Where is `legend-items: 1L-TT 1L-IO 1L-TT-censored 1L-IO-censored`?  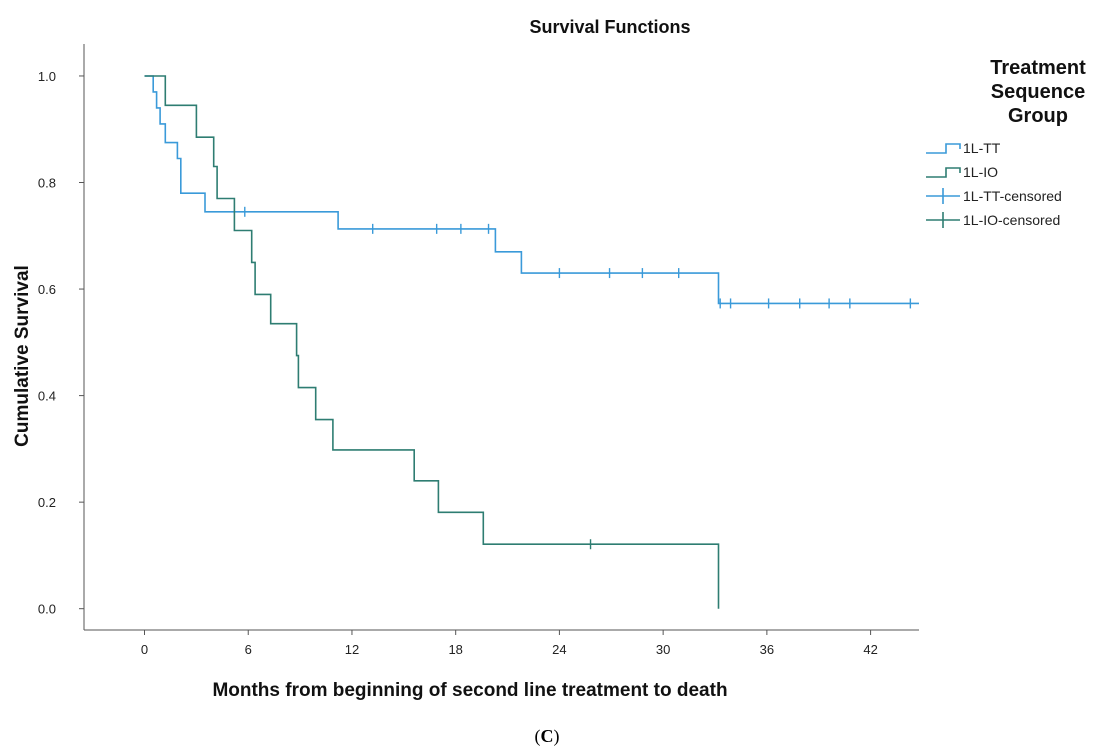 legend-items: 1L-TT 1L-IO 1L-TT-censored 1L-IO-censored is located at coordinates (994, 184).